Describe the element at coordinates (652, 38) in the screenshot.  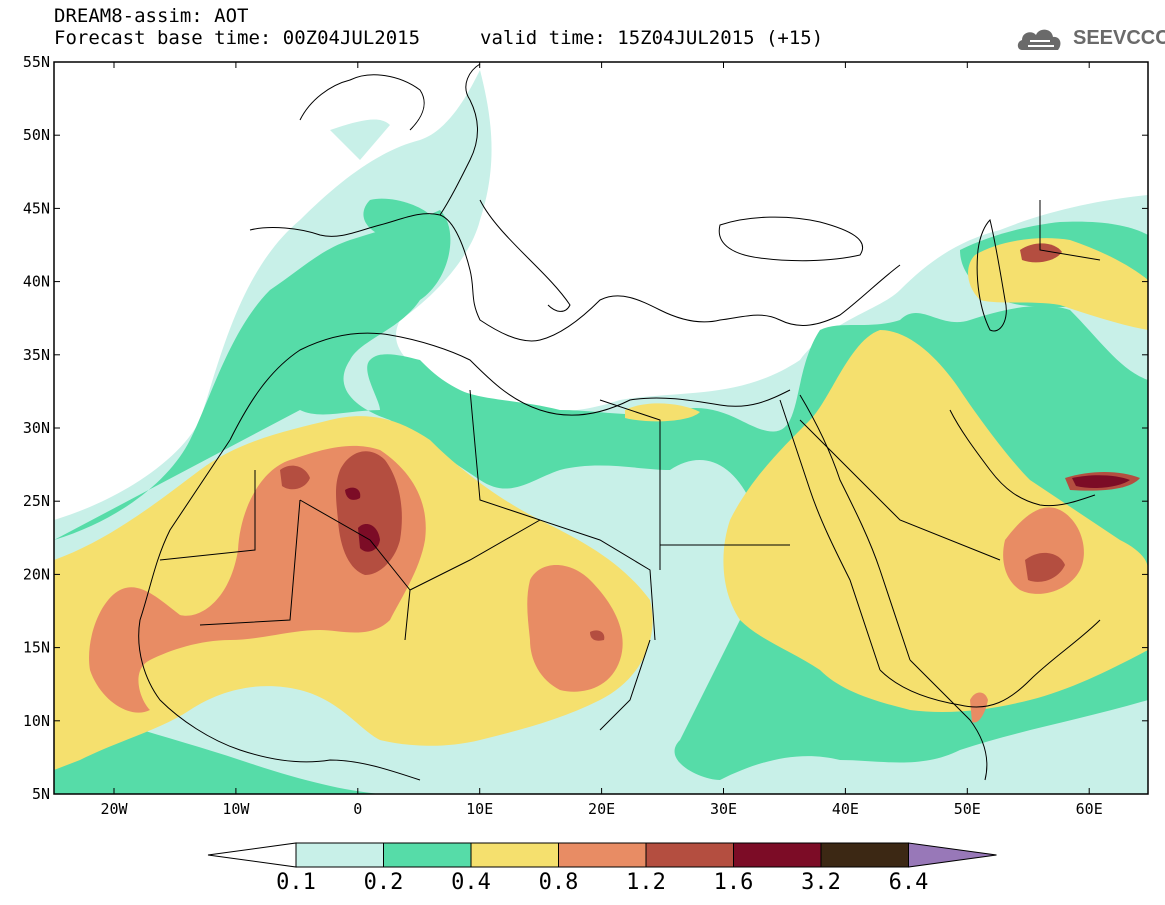
I see `valid-time: valid time: 15Z04JUL2015 (+15)` at that location.